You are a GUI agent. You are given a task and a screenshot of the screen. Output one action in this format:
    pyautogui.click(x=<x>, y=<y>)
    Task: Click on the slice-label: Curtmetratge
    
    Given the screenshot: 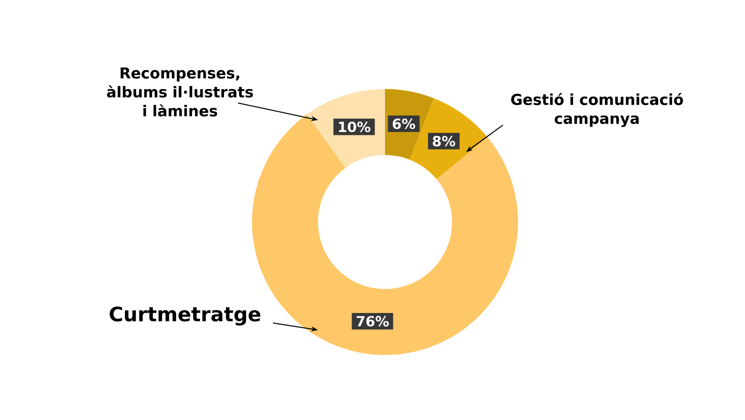 What is the action you would take?
    pyautogui.click(x=185, y=316)
    